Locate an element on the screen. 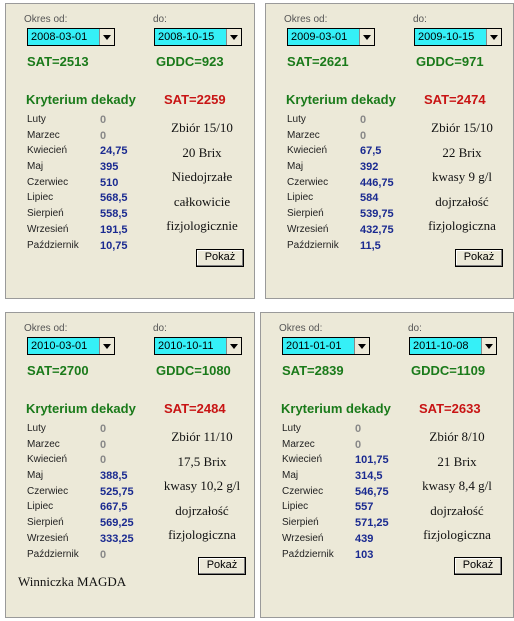 This screenshot has height=621, width=514. month-row: Wrzesień 333,25 is located at coordinates (87, 541).